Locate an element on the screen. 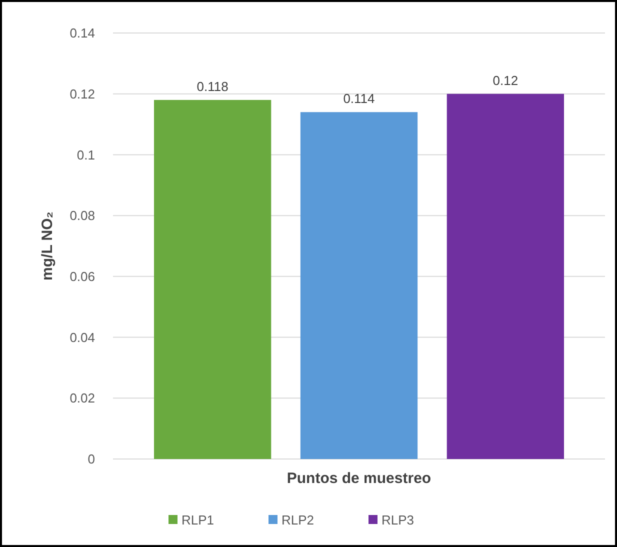  y-tick-label: 0.1 is located at coordinates (85, 154).